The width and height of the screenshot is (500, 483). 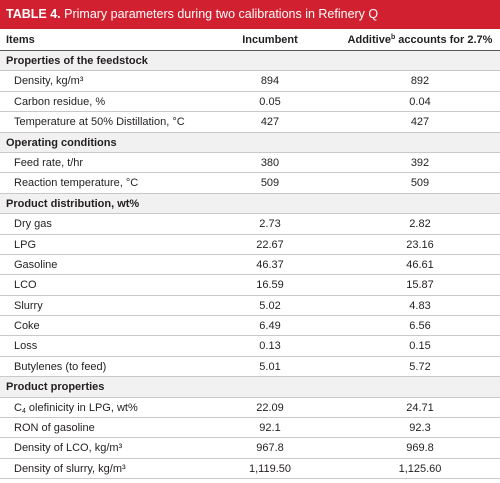 What do you see at coordinates (55, 387) in the screenshot?
I see `section-title: Product properties` at bounding box center [55, 387].